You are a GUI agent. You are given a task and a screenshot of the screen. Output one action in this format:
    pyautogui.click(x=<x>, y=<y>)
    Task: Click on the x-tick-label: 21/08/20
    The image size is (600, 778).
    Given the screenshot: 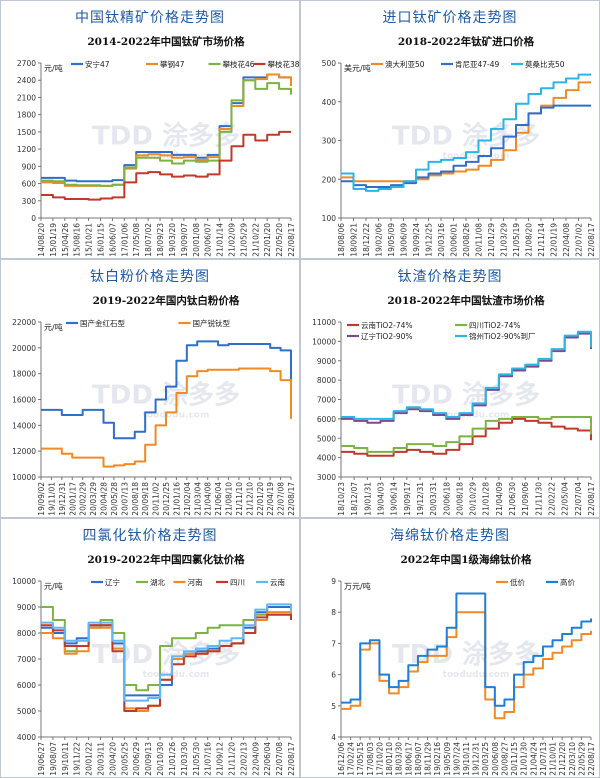 What is the action you would take?
    pyautogui.click(x=529, y=240)
    